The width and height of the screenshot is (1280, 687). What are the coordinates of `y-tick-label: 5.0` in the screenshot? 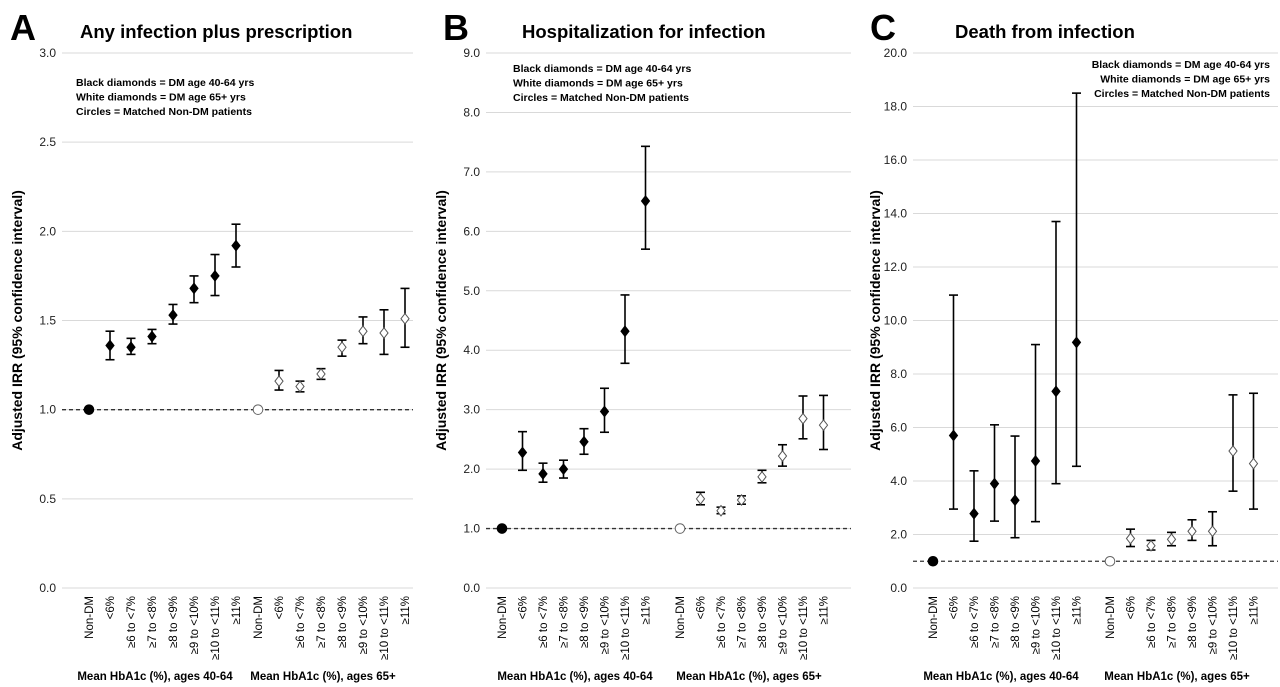 It's located at (471, 291).